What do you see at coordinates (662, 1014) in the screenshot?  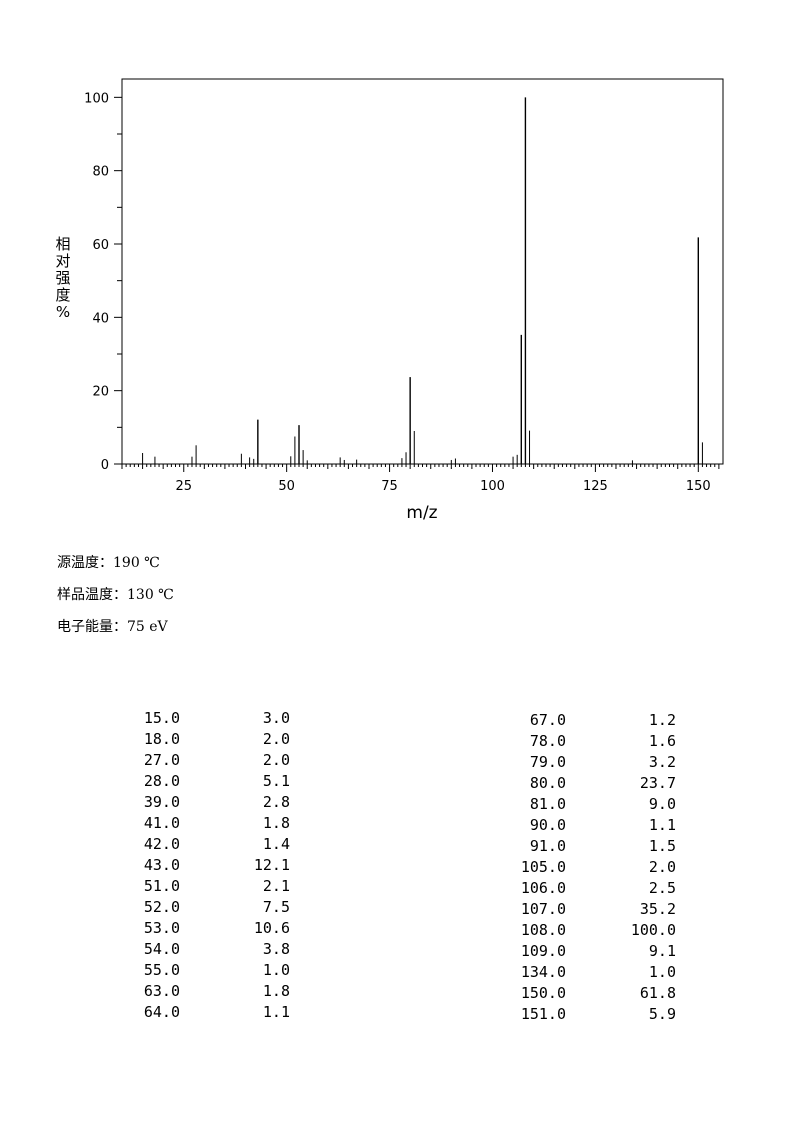 I see `peak-abundance: 5.9` at bounding box center [662, 1014].